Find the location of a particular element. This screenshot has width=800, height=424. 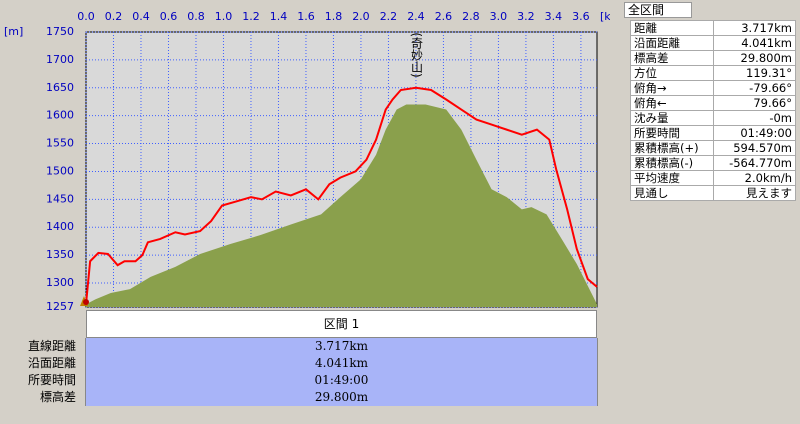

section-row: 所要時間 01:49:00 is located at coordinates (300, 380).